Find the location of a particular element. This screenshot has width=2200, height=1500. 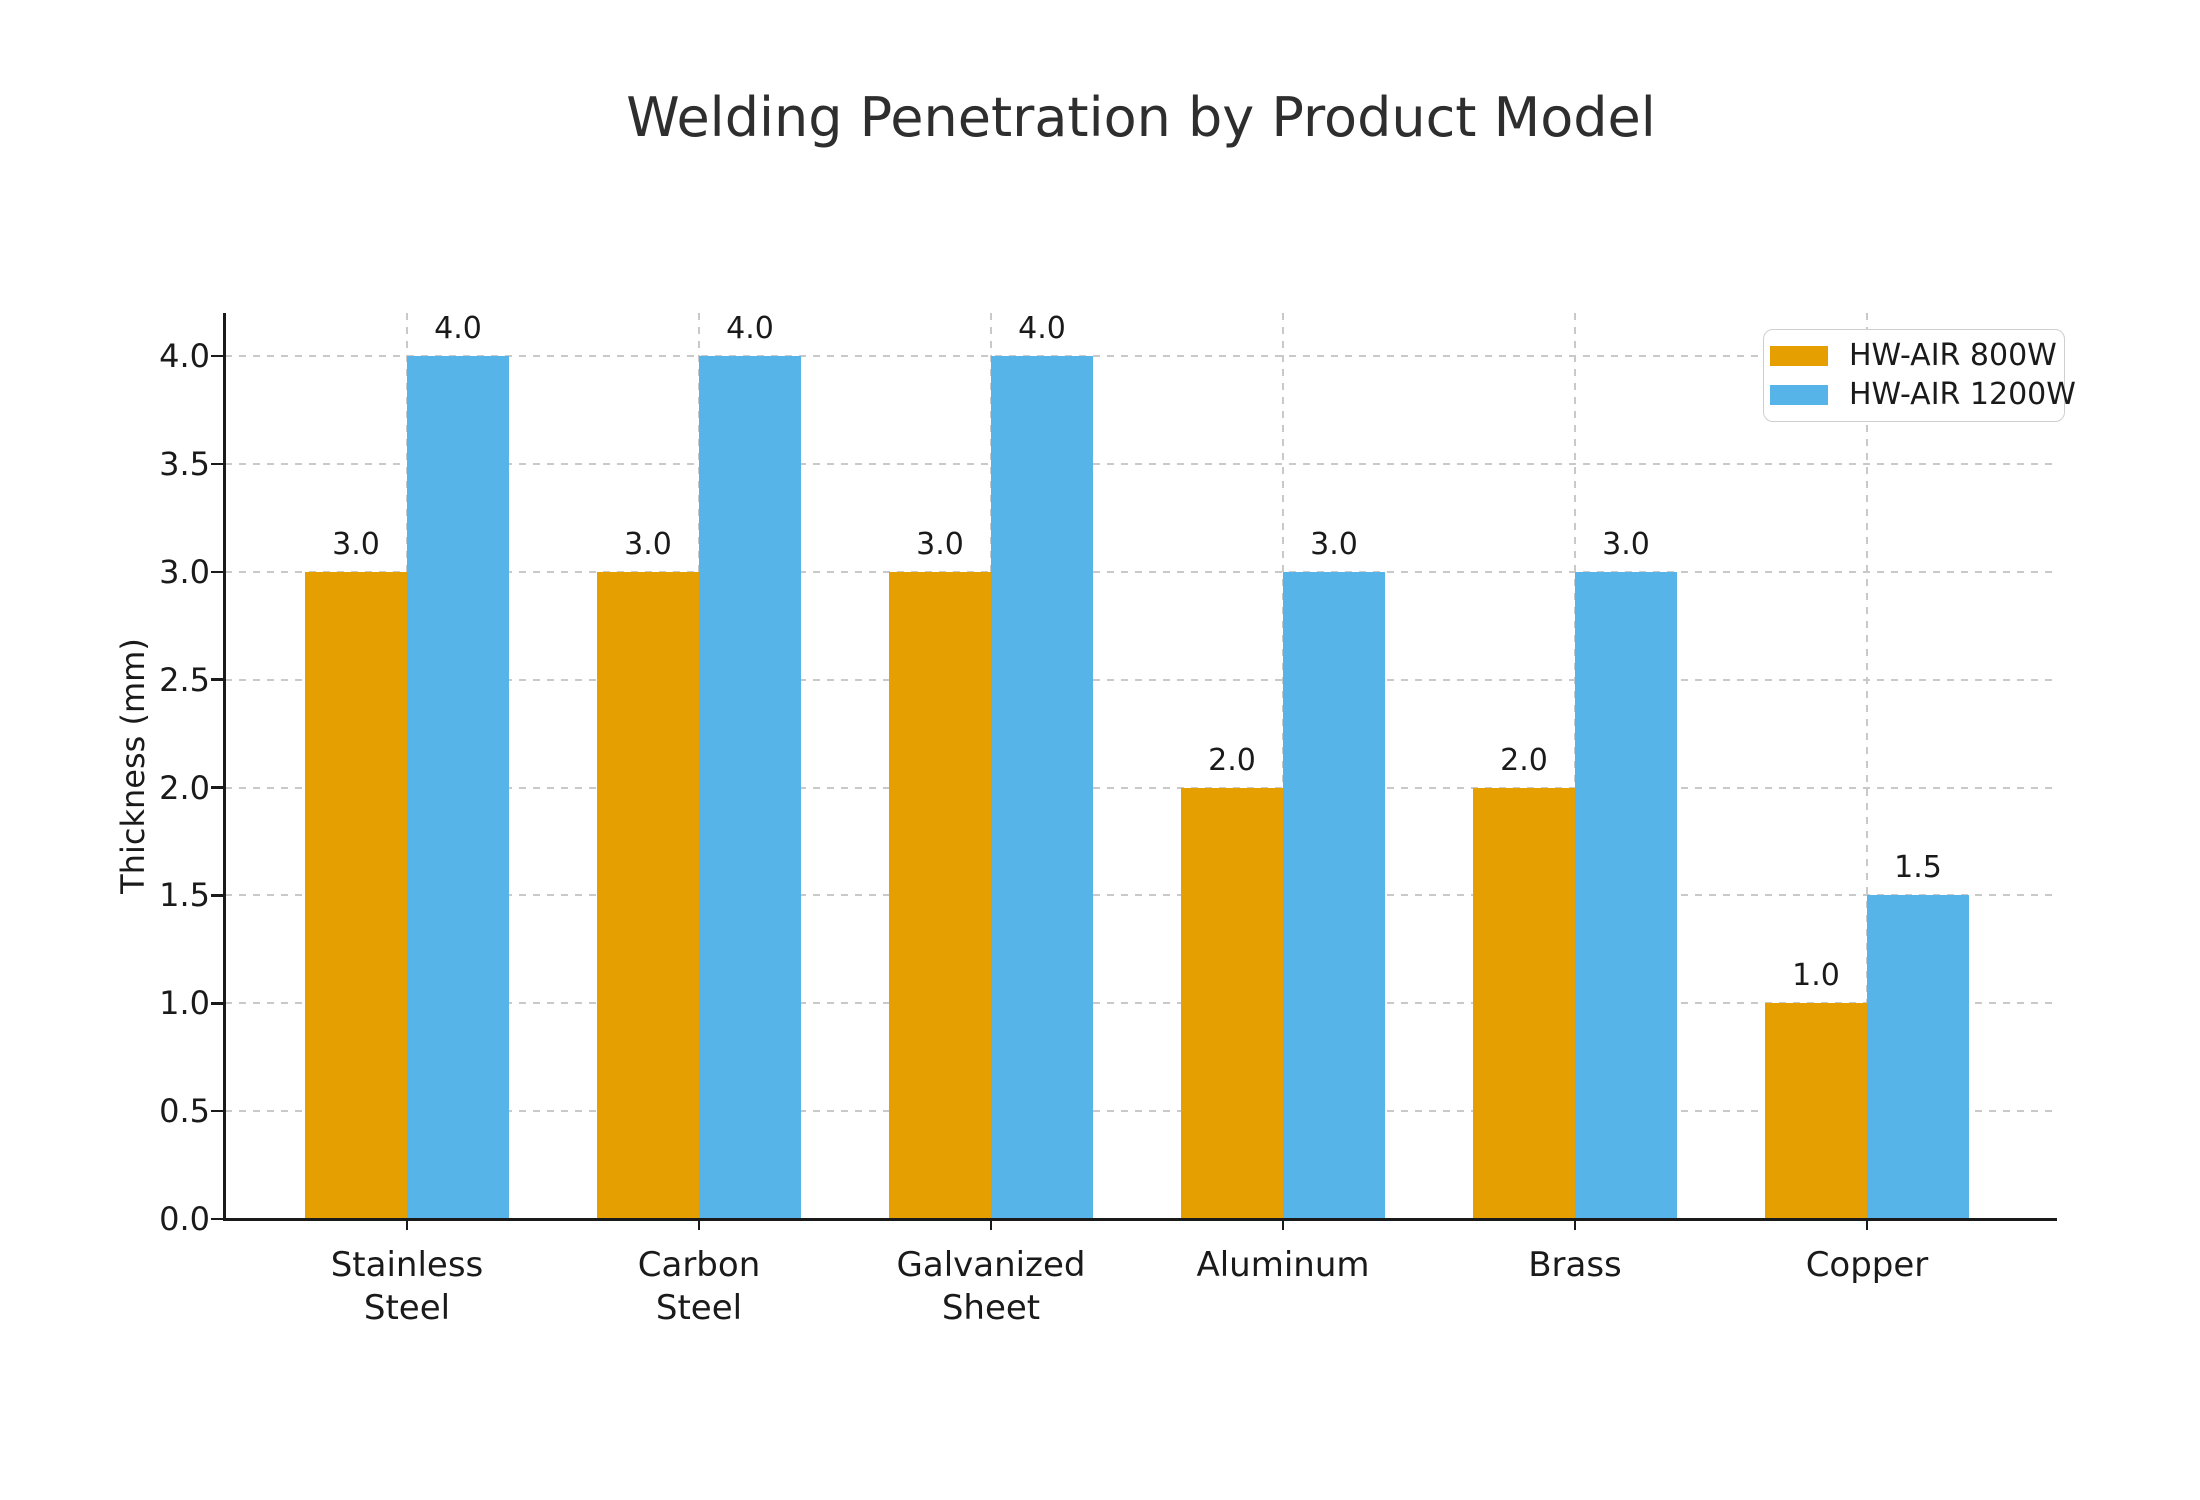

y-tick-label: 0.5 is located at coordinates (184, 1111).